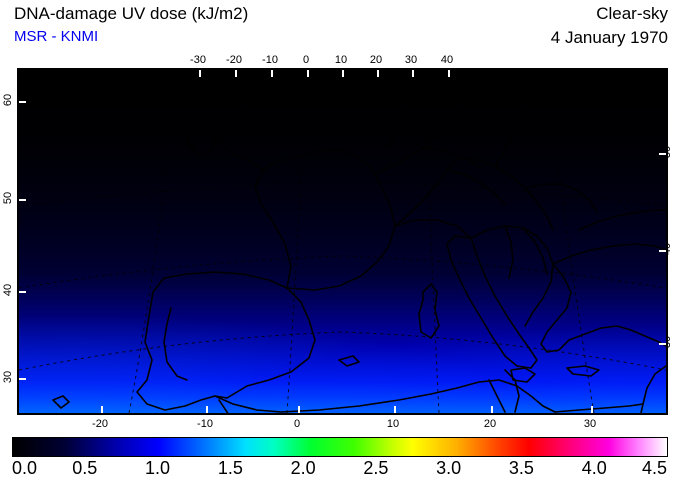 Image resolution: width=678 pixels, height=480 pixels. I want to click on tunisia-inland, so click(512, 391).